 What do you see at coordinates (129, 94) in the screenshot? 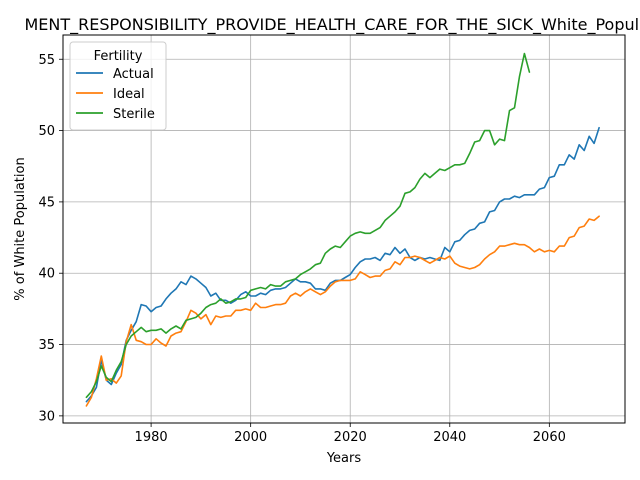
I see `legend-label: Ideal` at bounding box center [129, 94].